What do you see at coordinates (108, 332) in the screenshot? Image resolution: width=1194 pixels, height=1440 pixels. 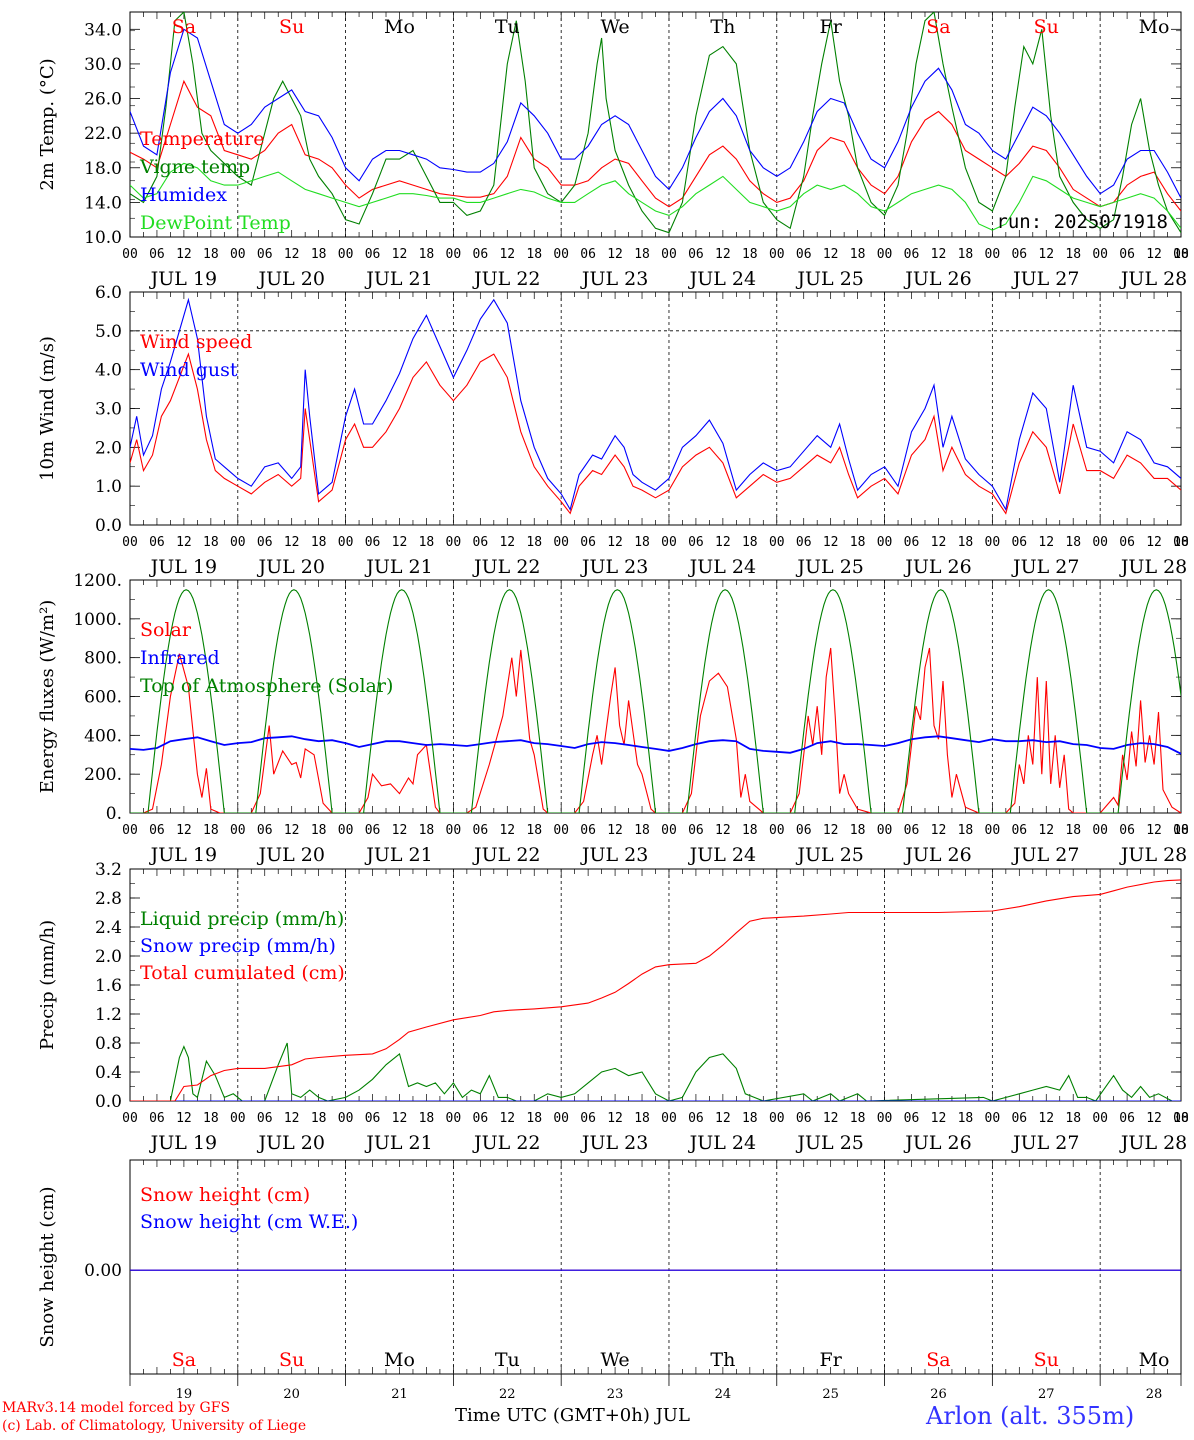 I see `y-tick-label: 5.0` at bounding box center [108, 332].